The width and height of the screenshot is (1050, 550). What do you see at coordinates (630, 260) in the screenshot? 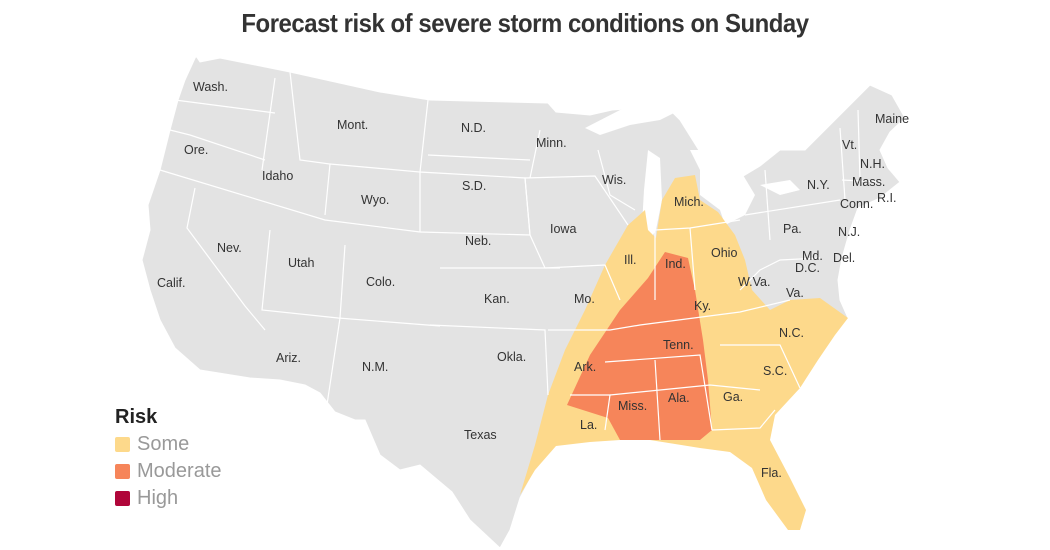
I see `state-label: Ill.` at bounding box center [630, 260].